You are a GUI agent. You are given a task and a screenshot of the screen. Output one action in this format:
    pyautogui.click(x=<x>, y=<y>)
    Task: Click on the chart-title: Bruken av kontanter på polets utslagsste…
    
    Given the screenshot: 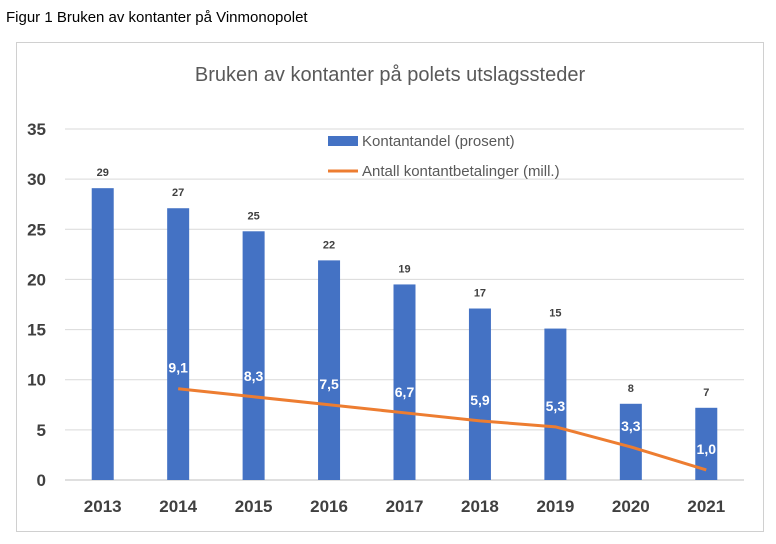 What is the action you would take?
    pyautogui.click(x=390, y=75)
    